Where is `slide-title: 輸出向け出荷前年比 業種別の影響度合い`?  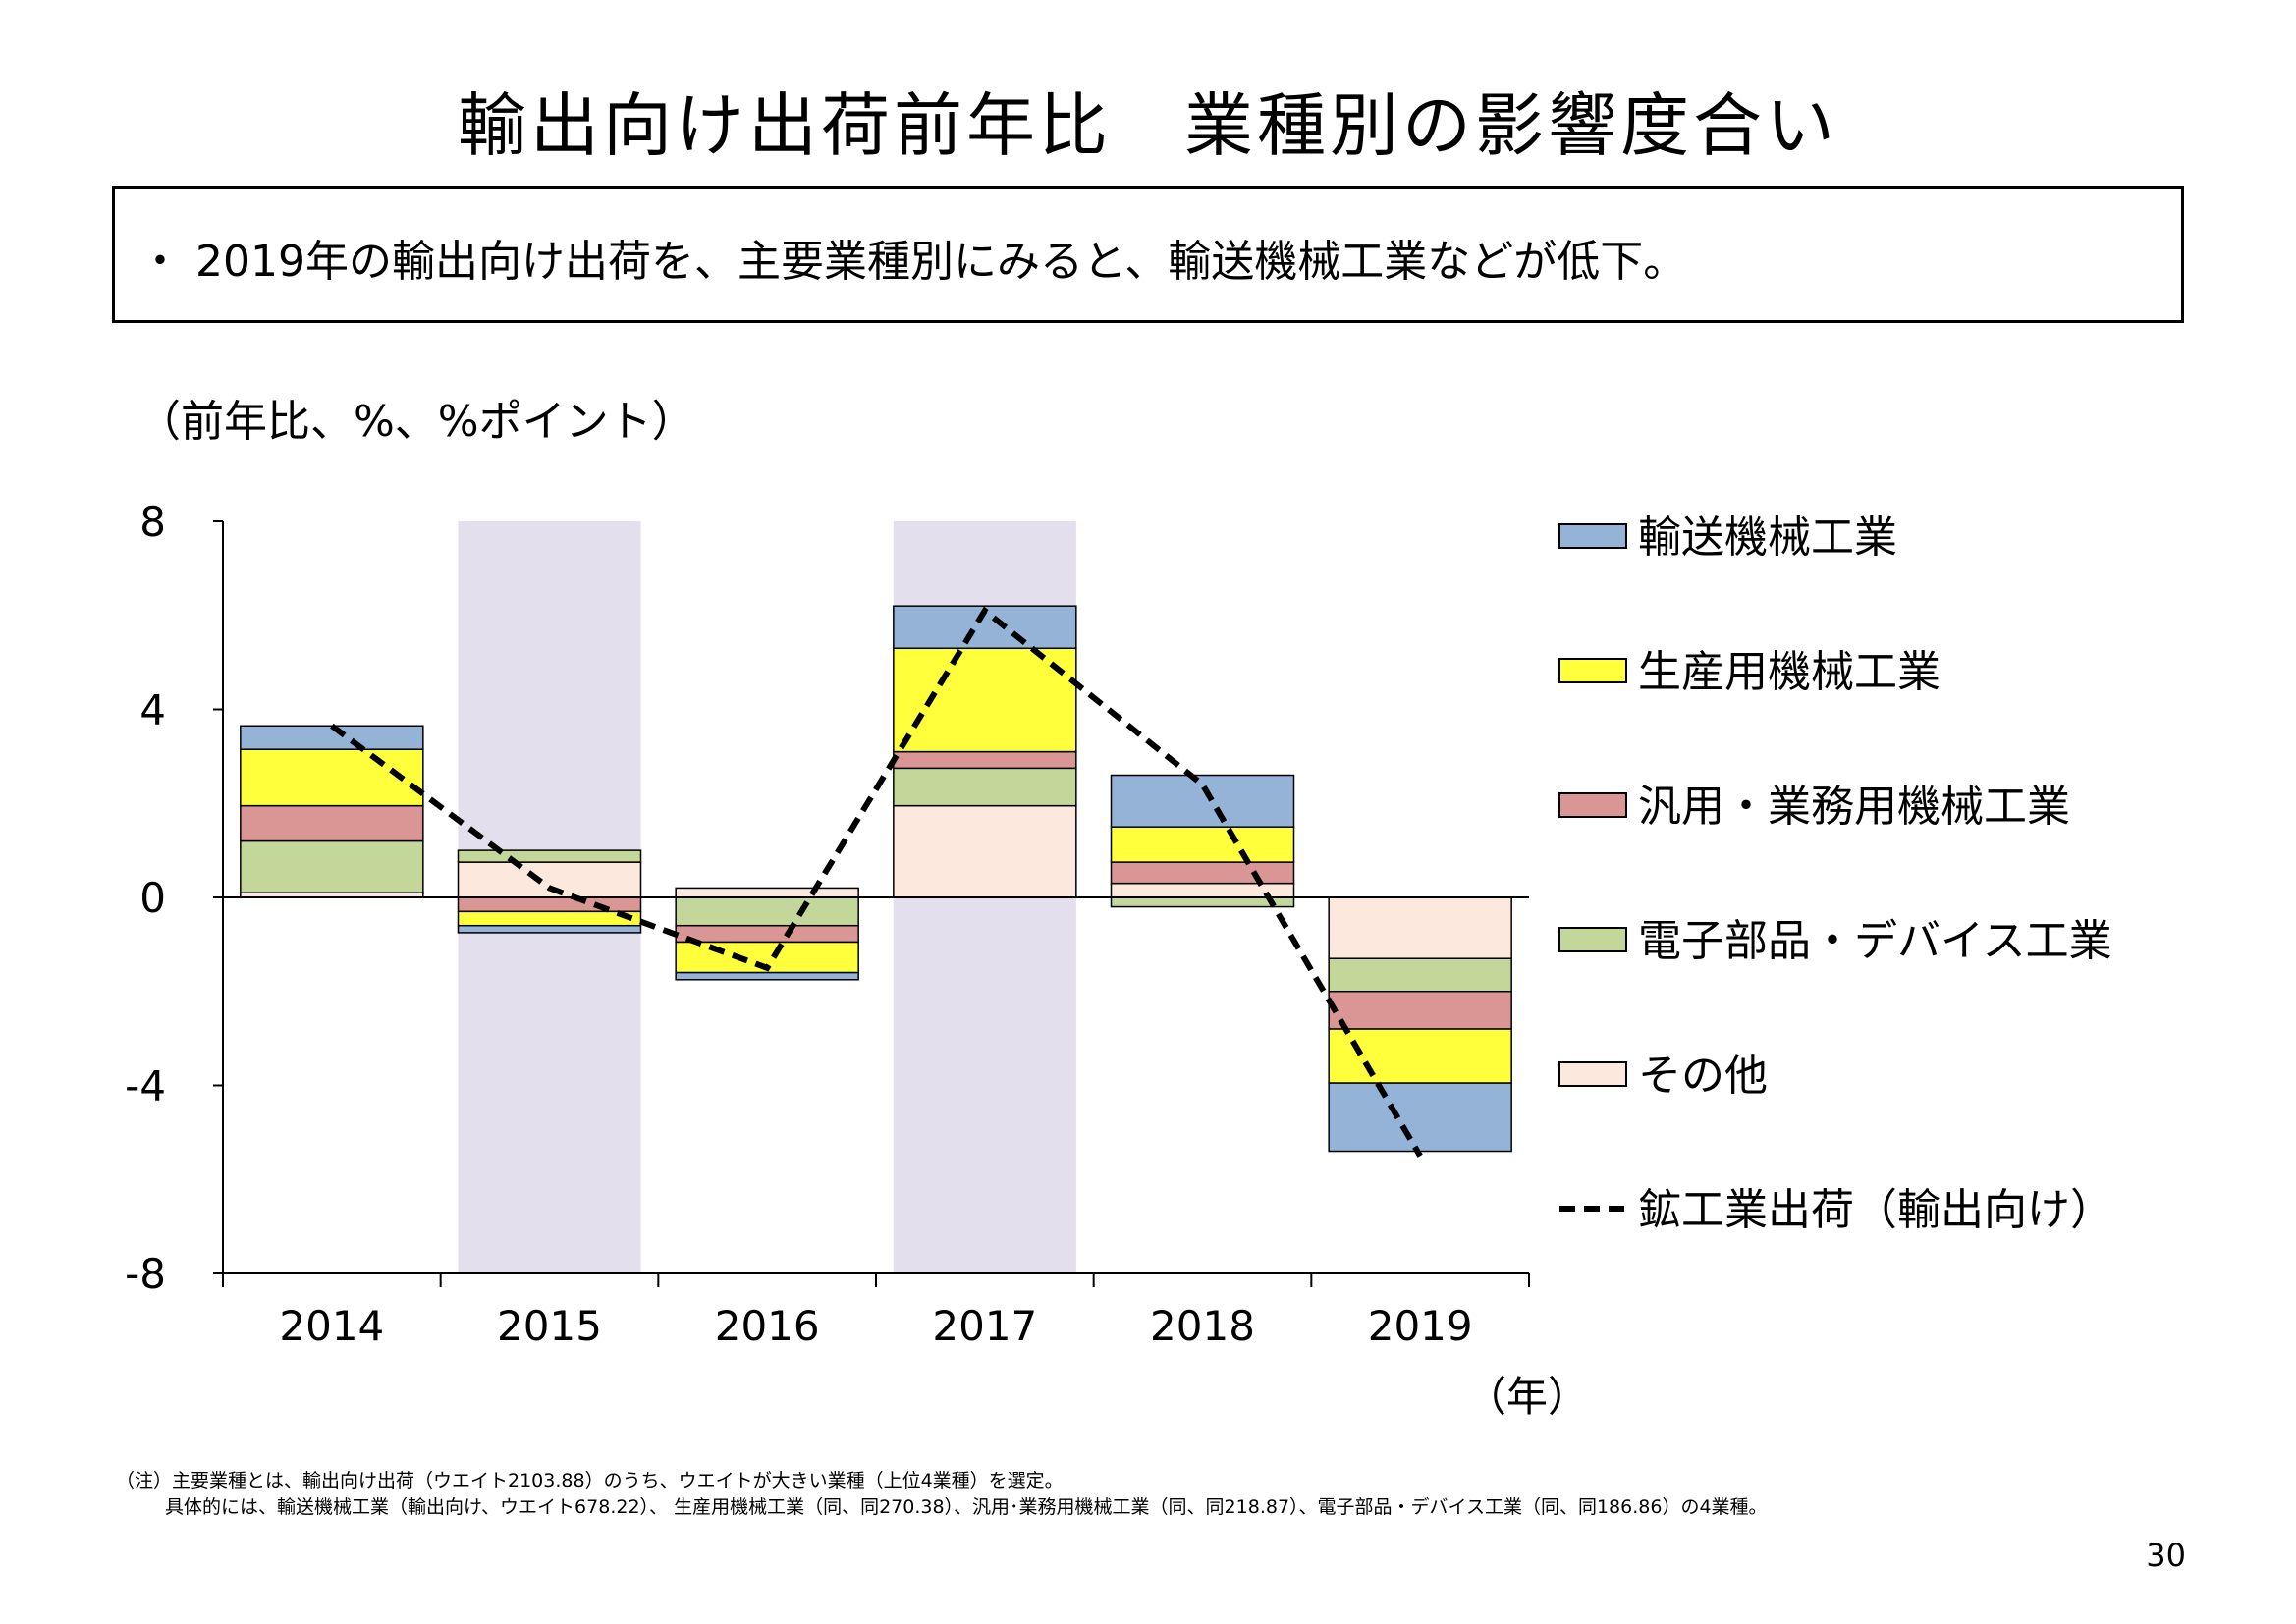
slide-title: 輸出向け出荷前年比 業種別の影響度合い is located at coordinates (1148, 125).